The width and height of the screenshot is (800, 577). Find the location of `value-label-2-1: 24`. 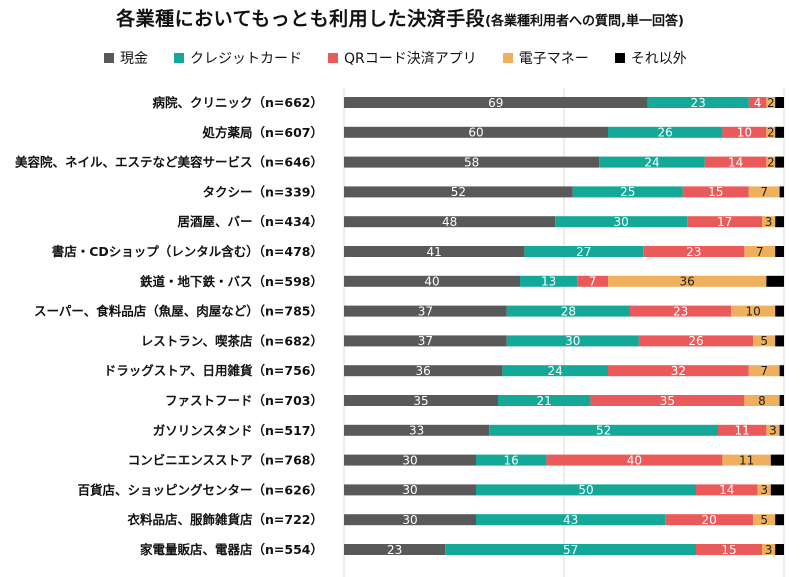

value-label-2-1: 24 is located at coordinates (651, 162).